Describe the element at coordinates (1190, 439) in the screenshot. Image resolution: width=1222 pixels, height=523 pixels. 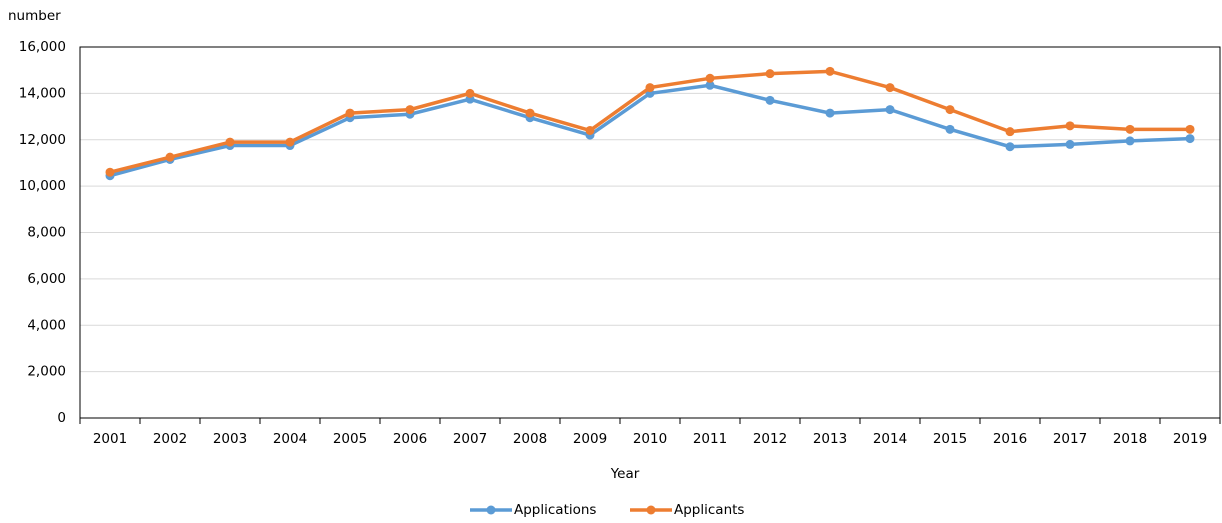
I see `x-tick-label: 2019` at that location.